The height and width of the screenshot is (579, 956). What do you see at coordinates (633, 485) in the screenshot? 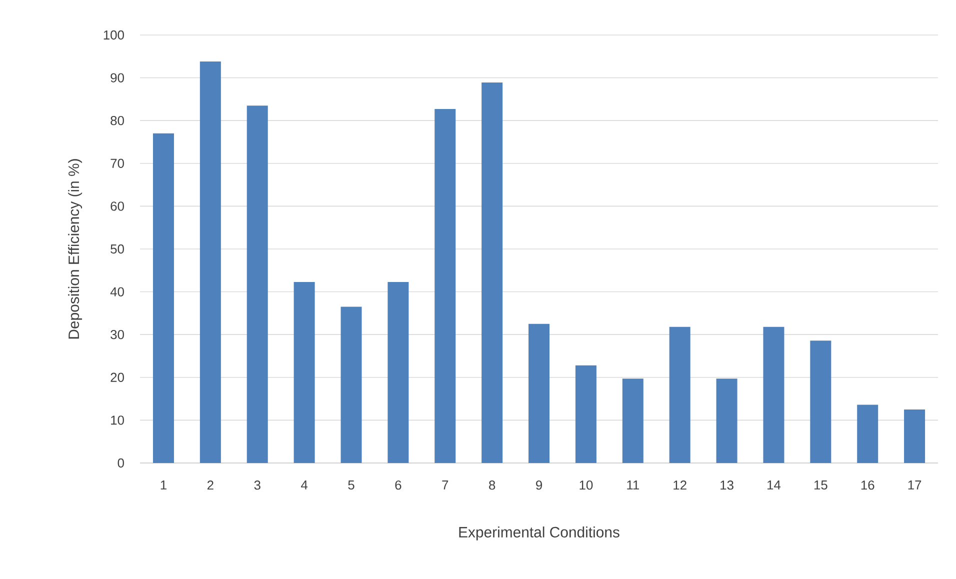
I see `x-tick-label: 11` at bounding box center [633, 485].